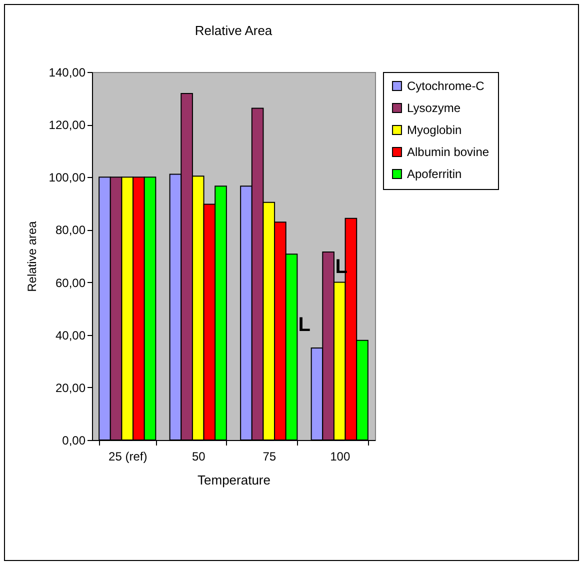 The width and height of the screenshot is (585, 567). What do you see at coordinates (70, 230) in the screenshot?
I see `y-tick-label: 80,00` at bounding box center [70, 230].